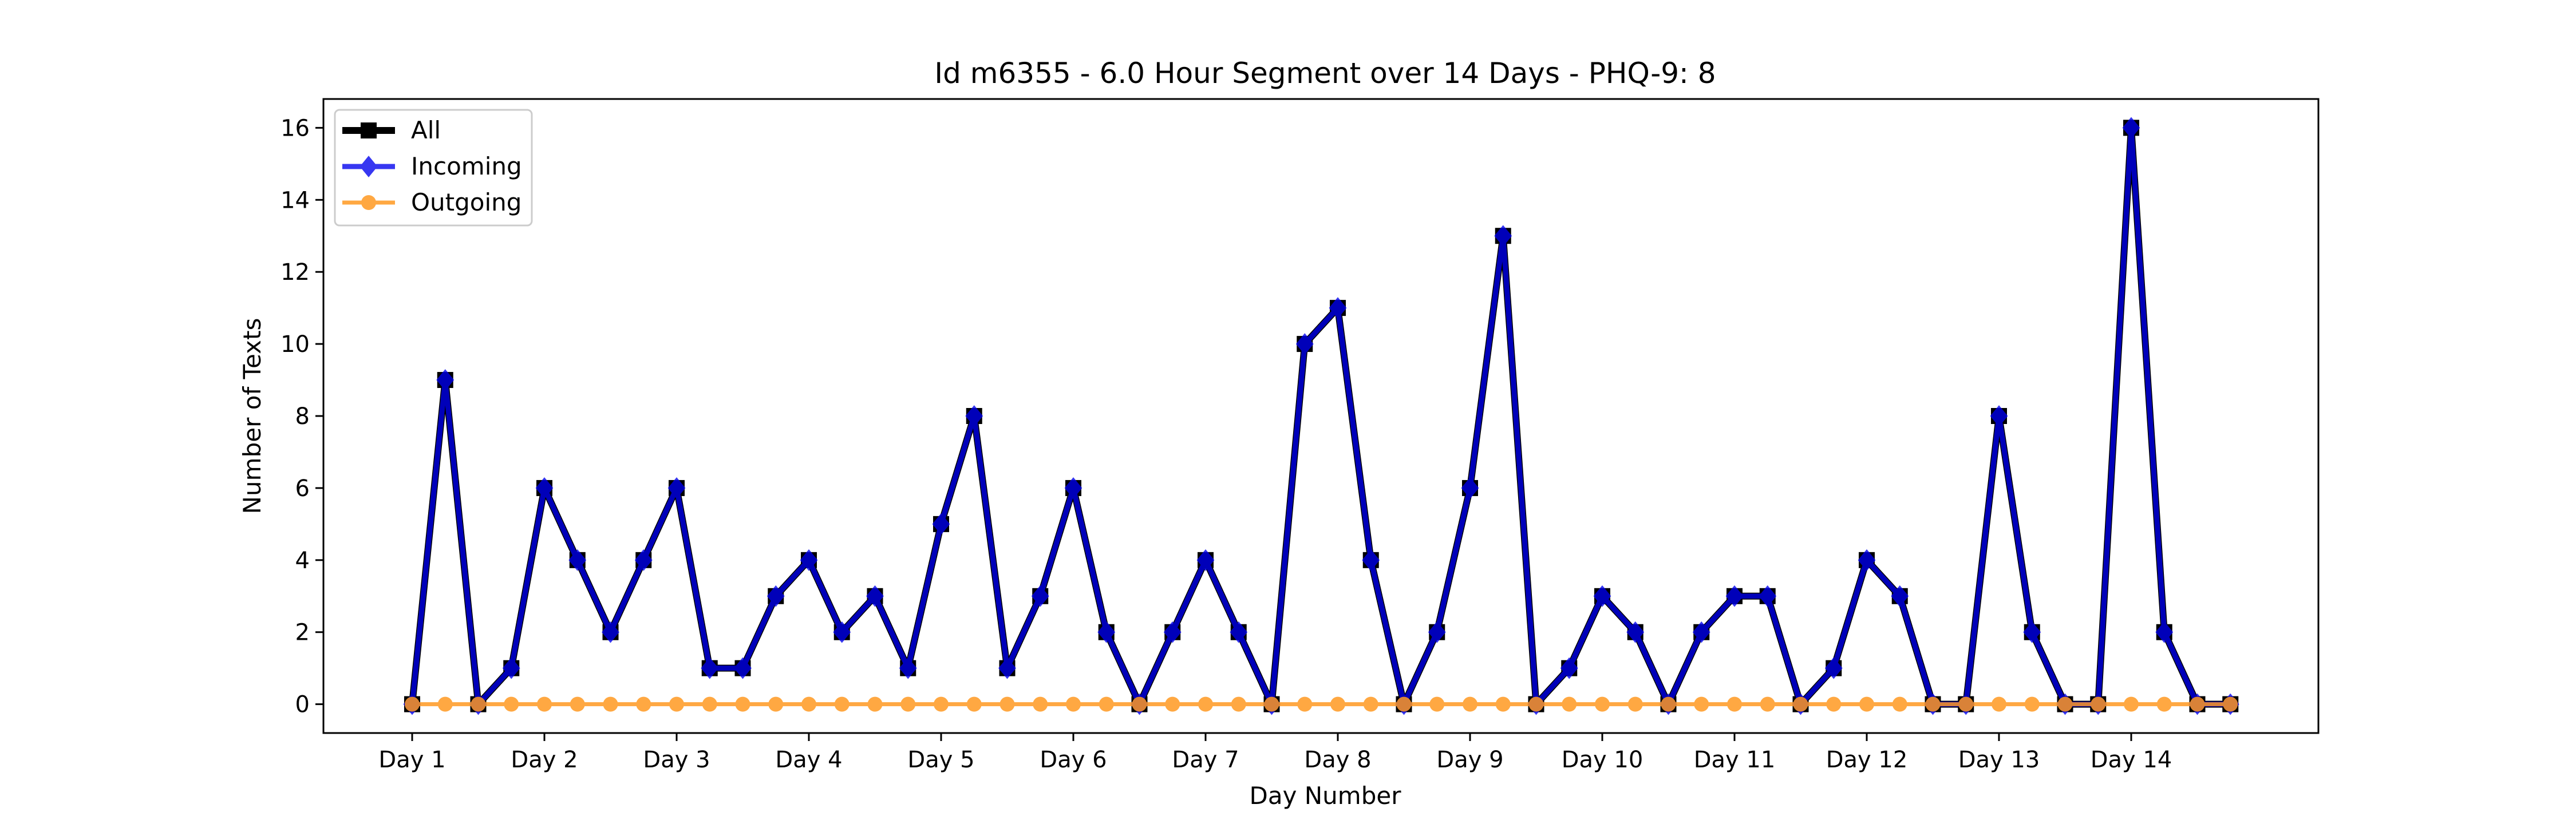  What do you see at coordinates (676, 760) in the screenshot?
I see `x-tick-label: Day 3` at bounding box center [676, 760].